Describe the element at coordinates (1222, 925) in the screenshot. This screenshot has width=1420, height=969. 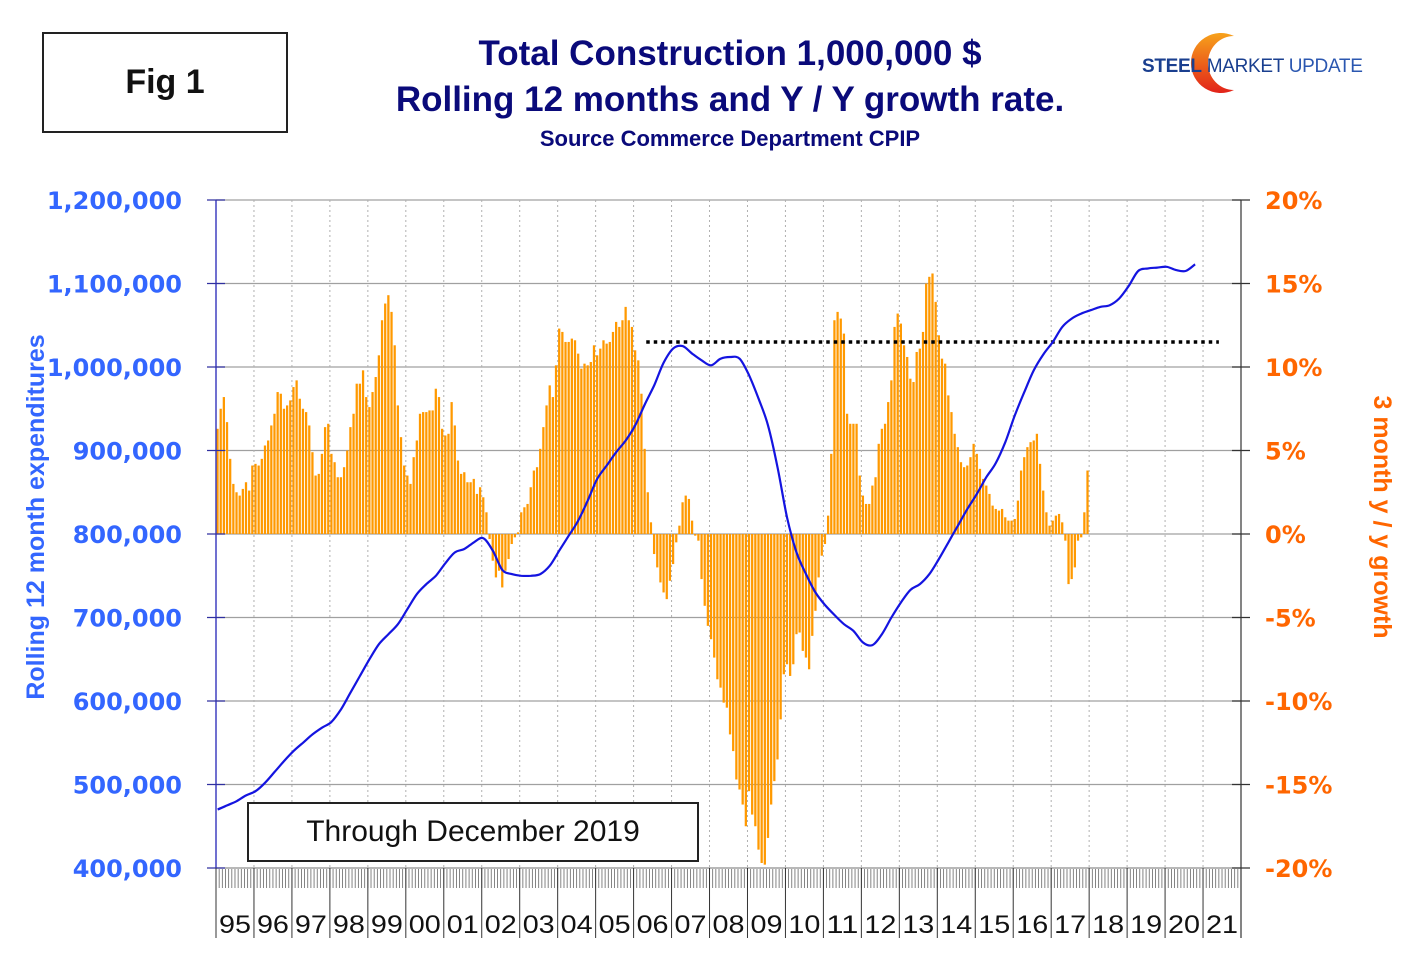
I see `x-tick-label: 21` at that location.